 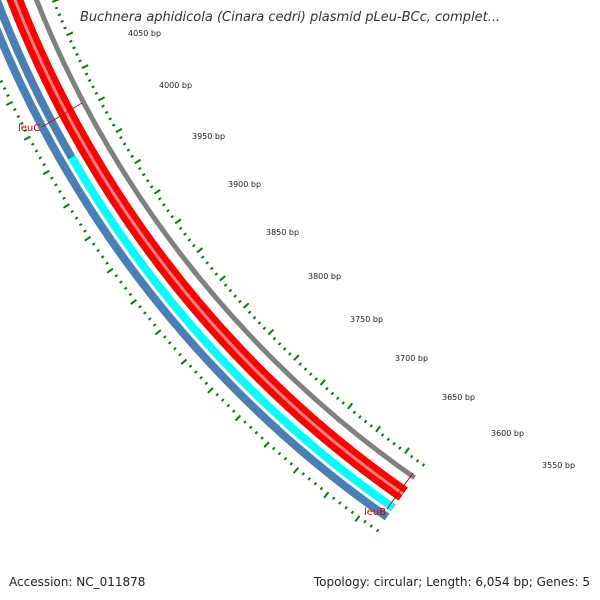 I want to click on leuC-label-line, so click(x=62, y=115).